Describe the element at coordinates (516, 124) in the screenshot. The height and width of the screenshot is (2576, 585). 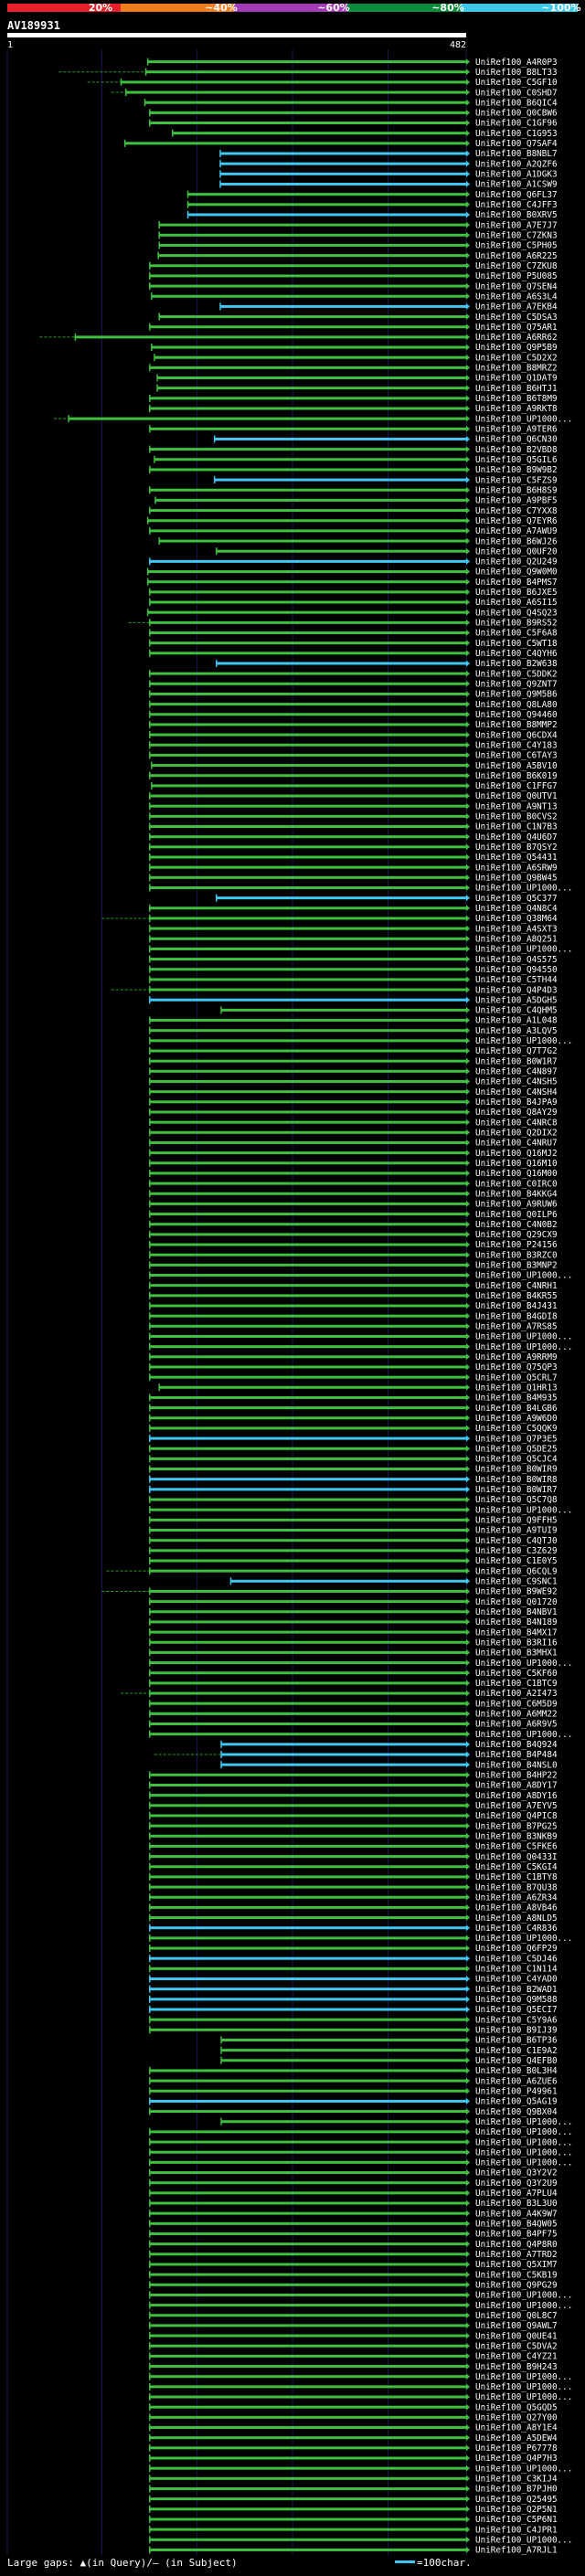
I see `hit-label: UniRef100_C1GF96` at that location.